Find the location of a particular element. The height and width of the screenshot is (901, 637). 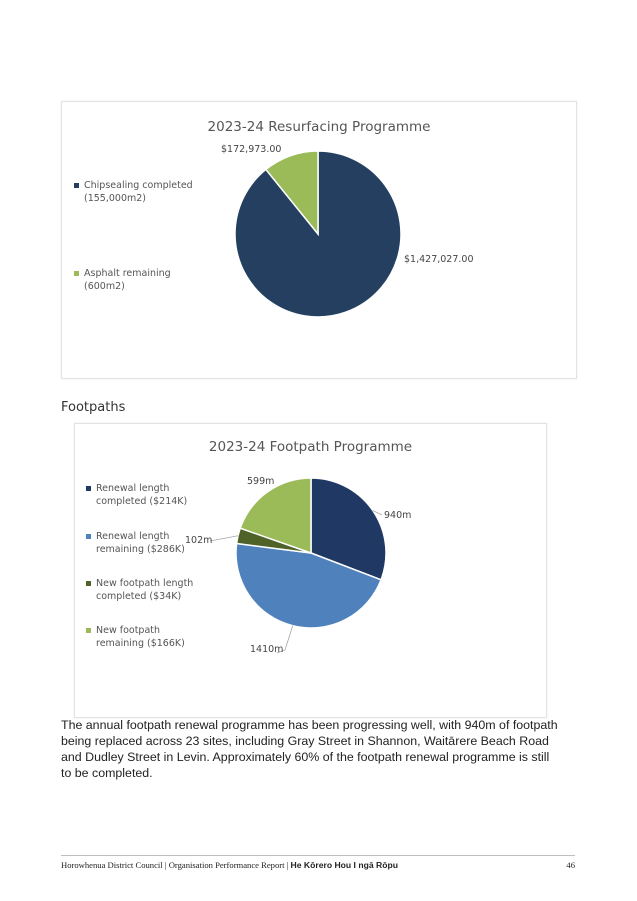

data-label: $172,973.00 is located at coordinates (251, 149).